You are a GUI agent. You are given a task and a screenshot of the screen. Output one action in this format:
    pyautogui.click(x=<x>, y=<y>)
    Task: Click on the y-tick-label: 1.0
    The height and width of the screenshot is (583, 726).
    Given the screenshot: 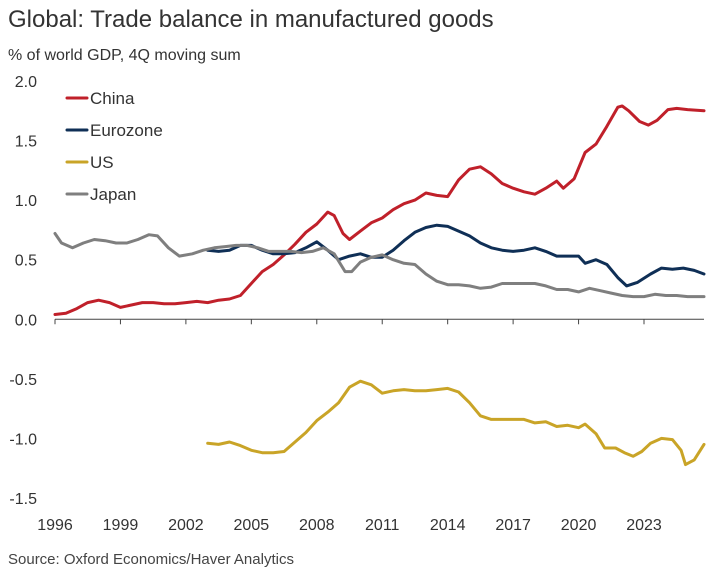 What is the action you would take?
    pyautogui.click(x=26, y=201)
    